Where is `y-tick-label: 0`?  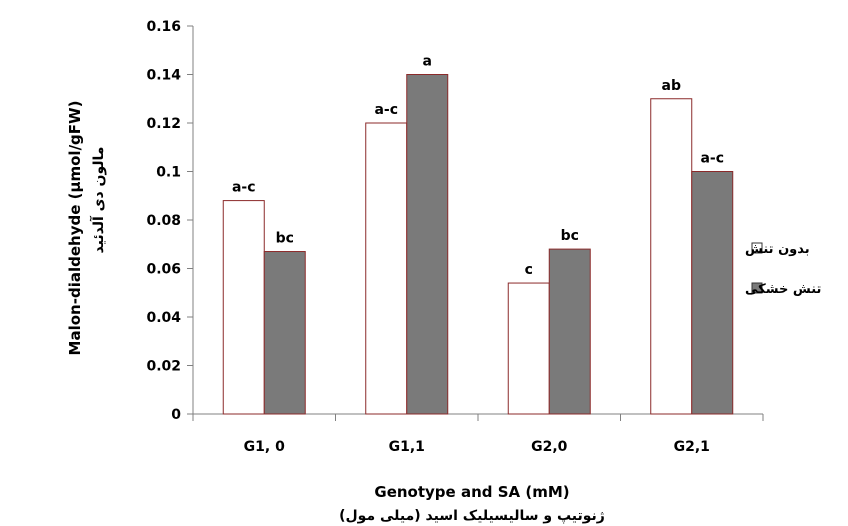
y-tick-label: 0 is located at coordinates (176, 415).